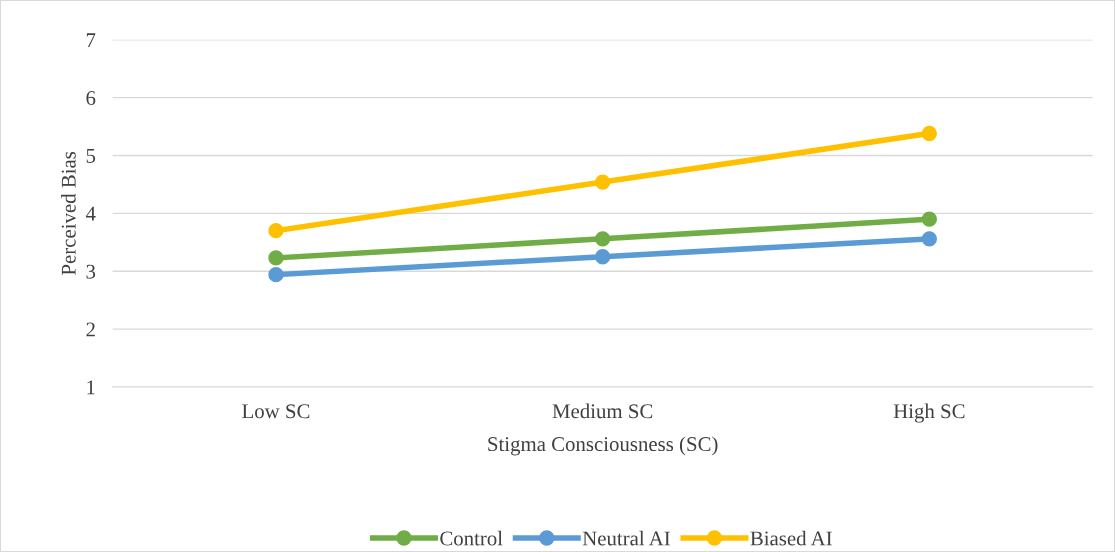 Image resolution: width=1115 pixels, height=552 pixels. Describe the element at coordinates (929, 413) in the screenshot. I see `x-tick-label: High SC` at that location.